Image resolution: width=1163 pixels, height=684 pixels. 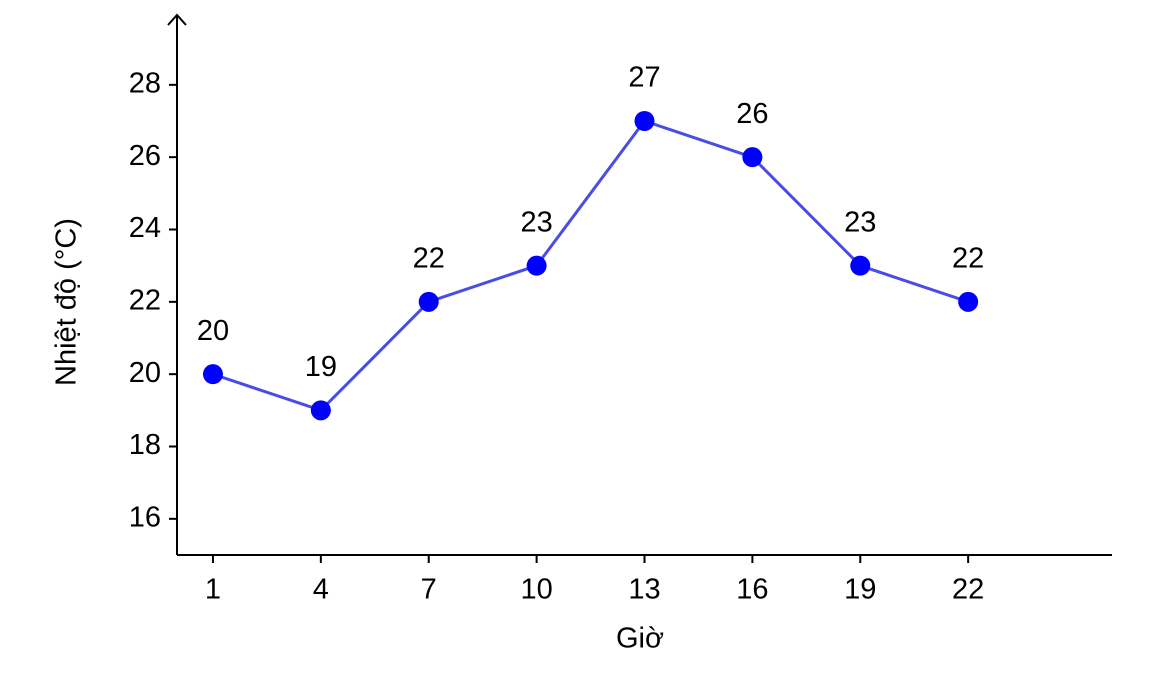 What do you see at coordinates (145, 517) in the screenshot?
I see `y-tick-label: 16` at bounding box center [145, 517].